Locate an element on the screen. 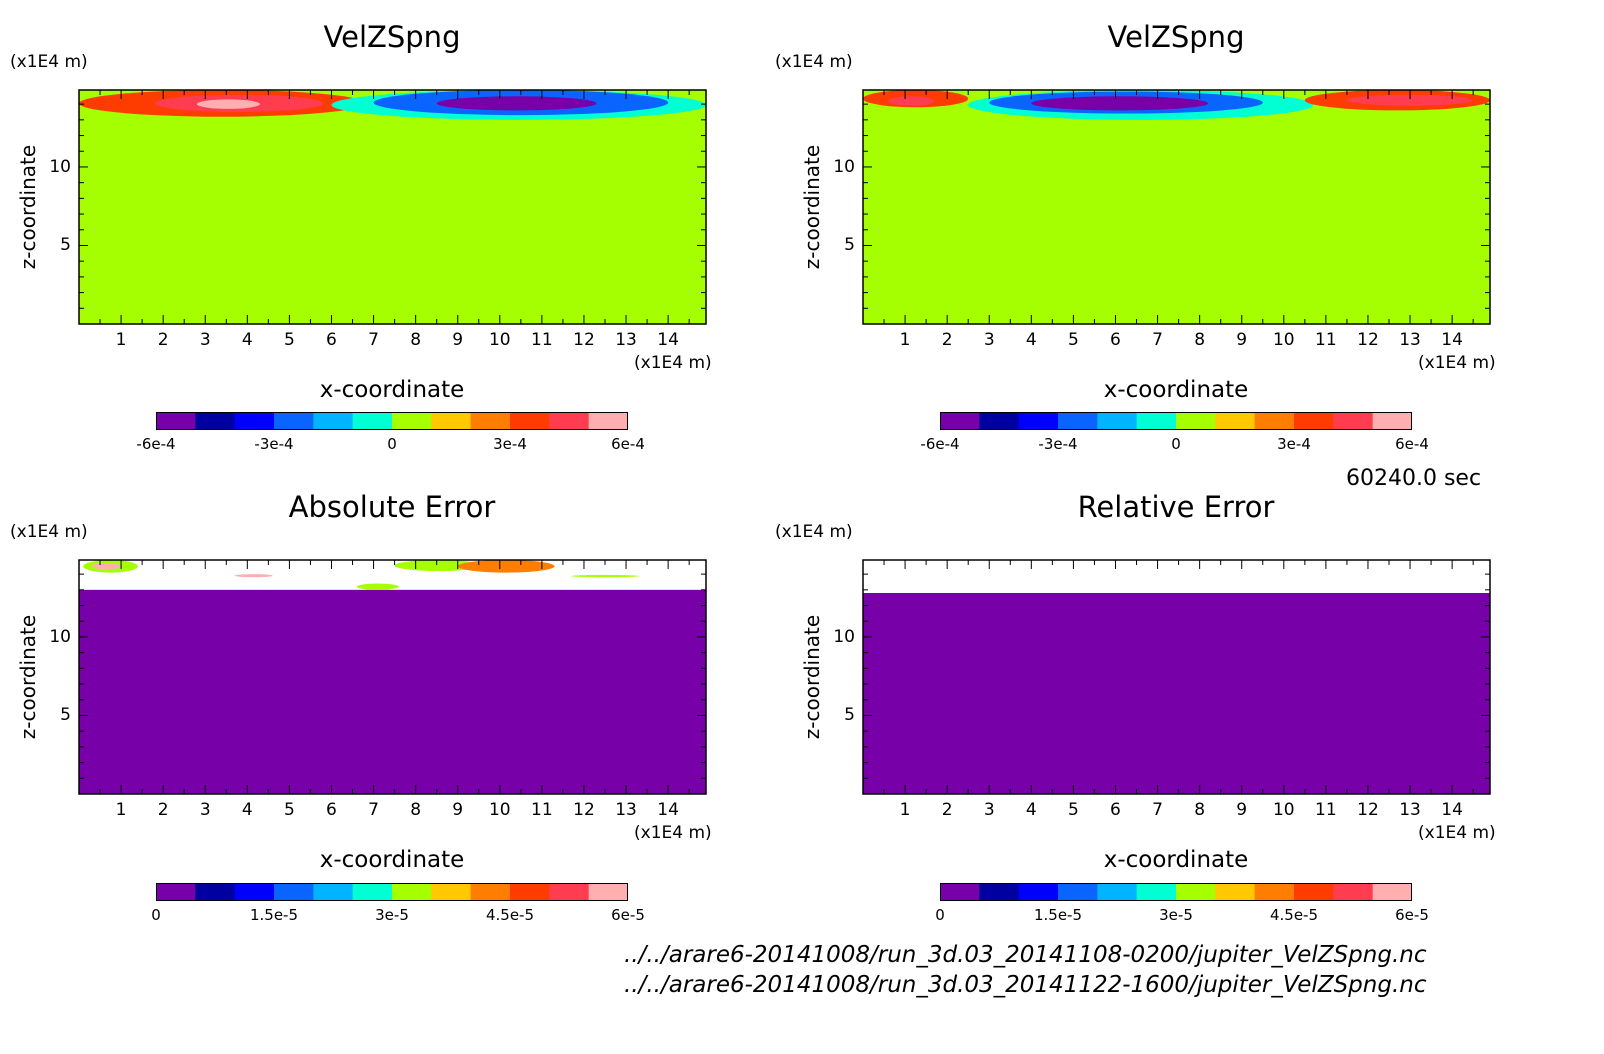 The width and height of the screenshot is (1604, 1054). x-tick-label: 4 is located at coordinates (247, 340).